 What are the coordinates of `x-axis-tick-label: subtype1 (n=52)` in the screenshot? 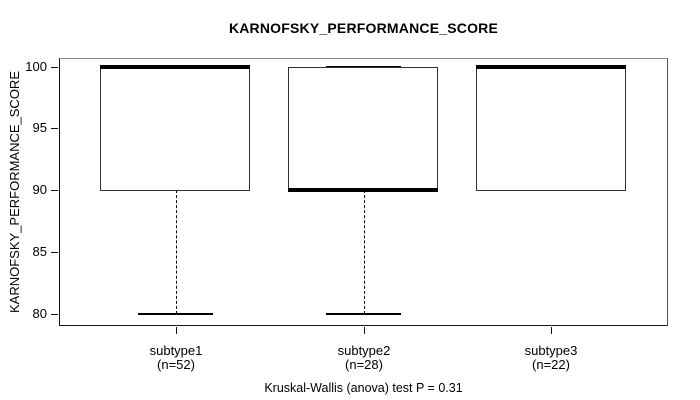 It's located at (176, 357).